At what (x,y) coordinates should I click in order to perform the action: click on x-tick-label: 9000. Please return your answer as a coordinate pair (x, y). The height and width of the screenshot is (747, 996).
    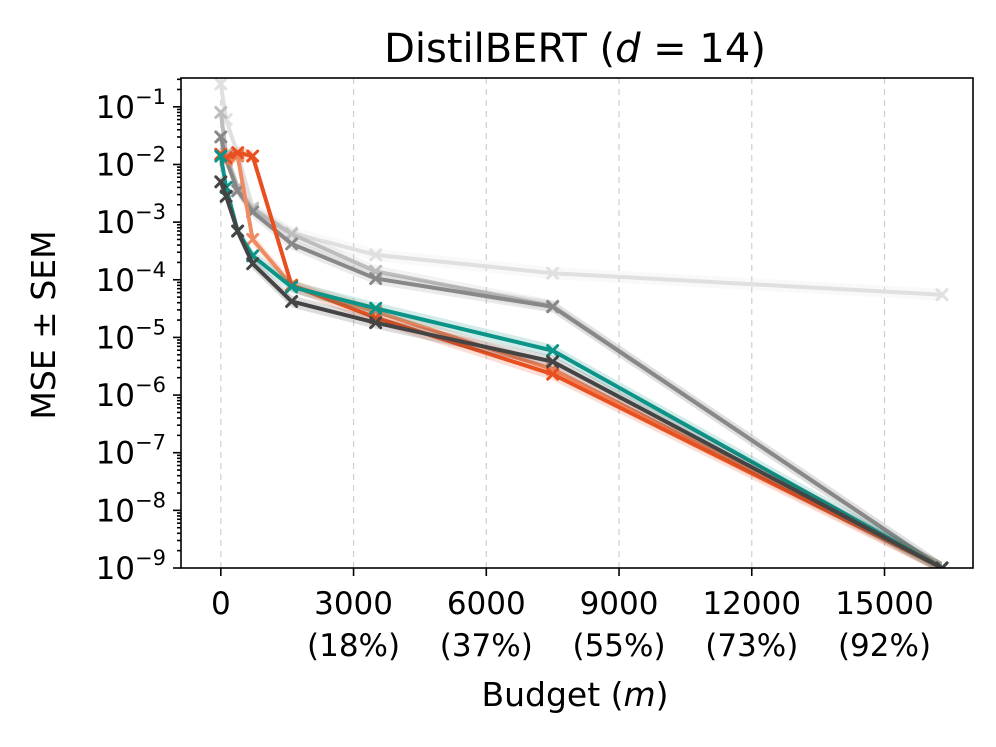
    Looking at the image, I should click on (619, 604).